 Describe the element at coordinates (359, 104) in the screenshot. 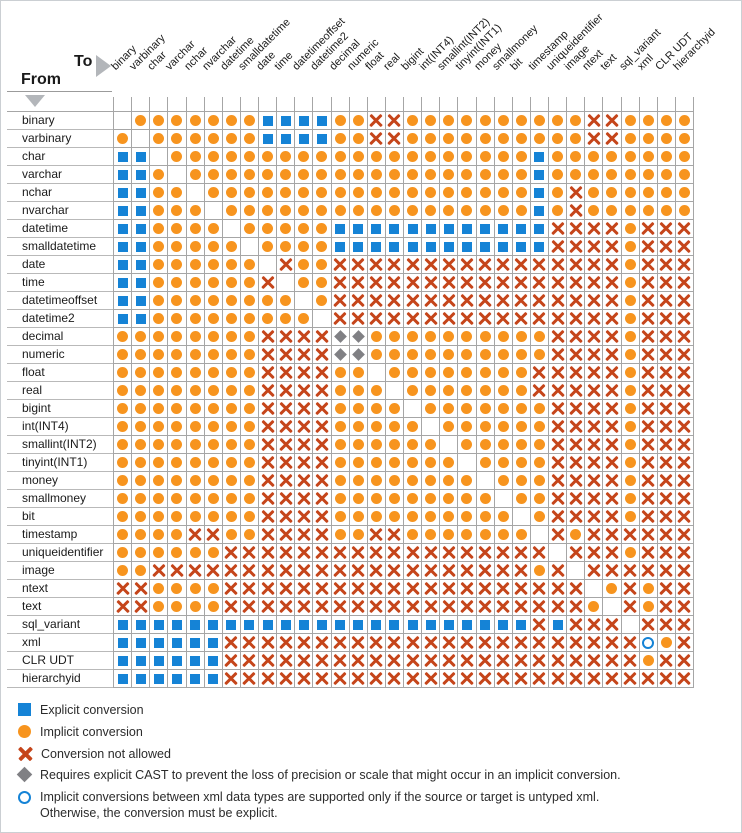

I see `header-tick` at that location.